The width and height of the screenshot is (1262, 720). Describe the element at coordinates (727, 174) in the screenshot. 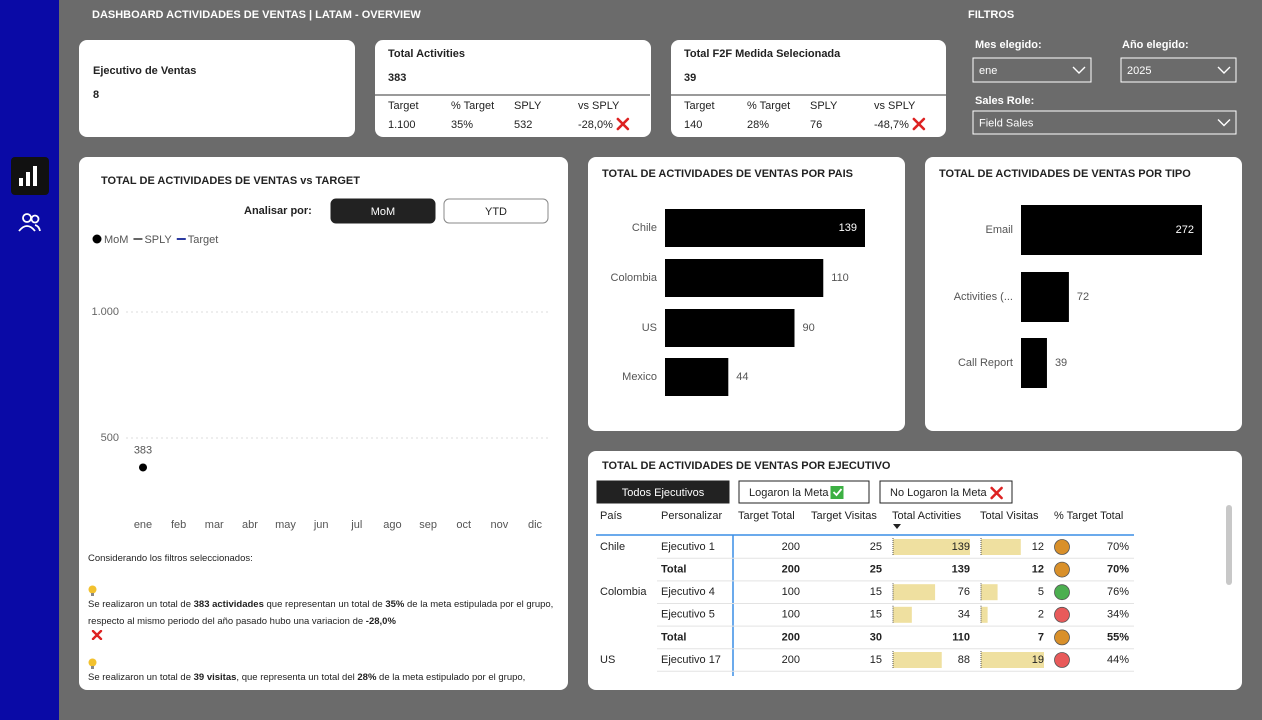

I see `chart-title: TOTAL DE ACTIVIDADES DE VENTAS POR PAIS` at that location.